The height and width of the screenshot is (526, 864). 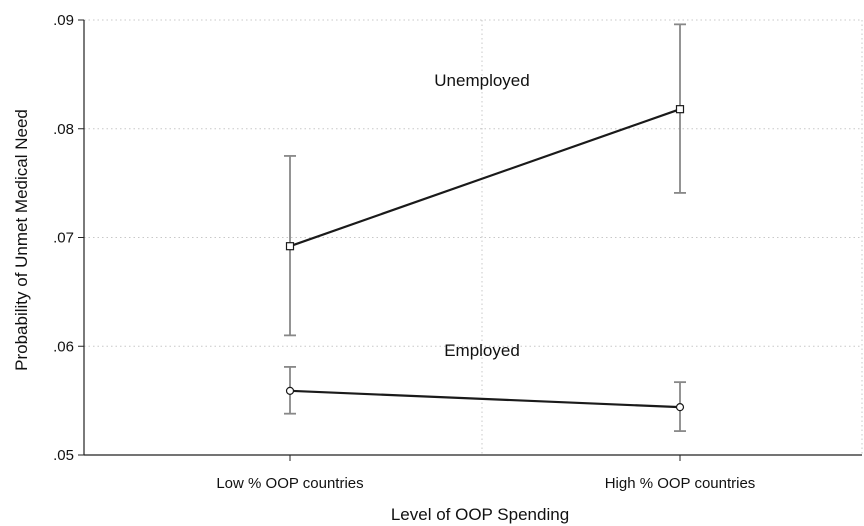 I want to click on x-tick-label: Low % OOP countries, so click(x=289, y=483).